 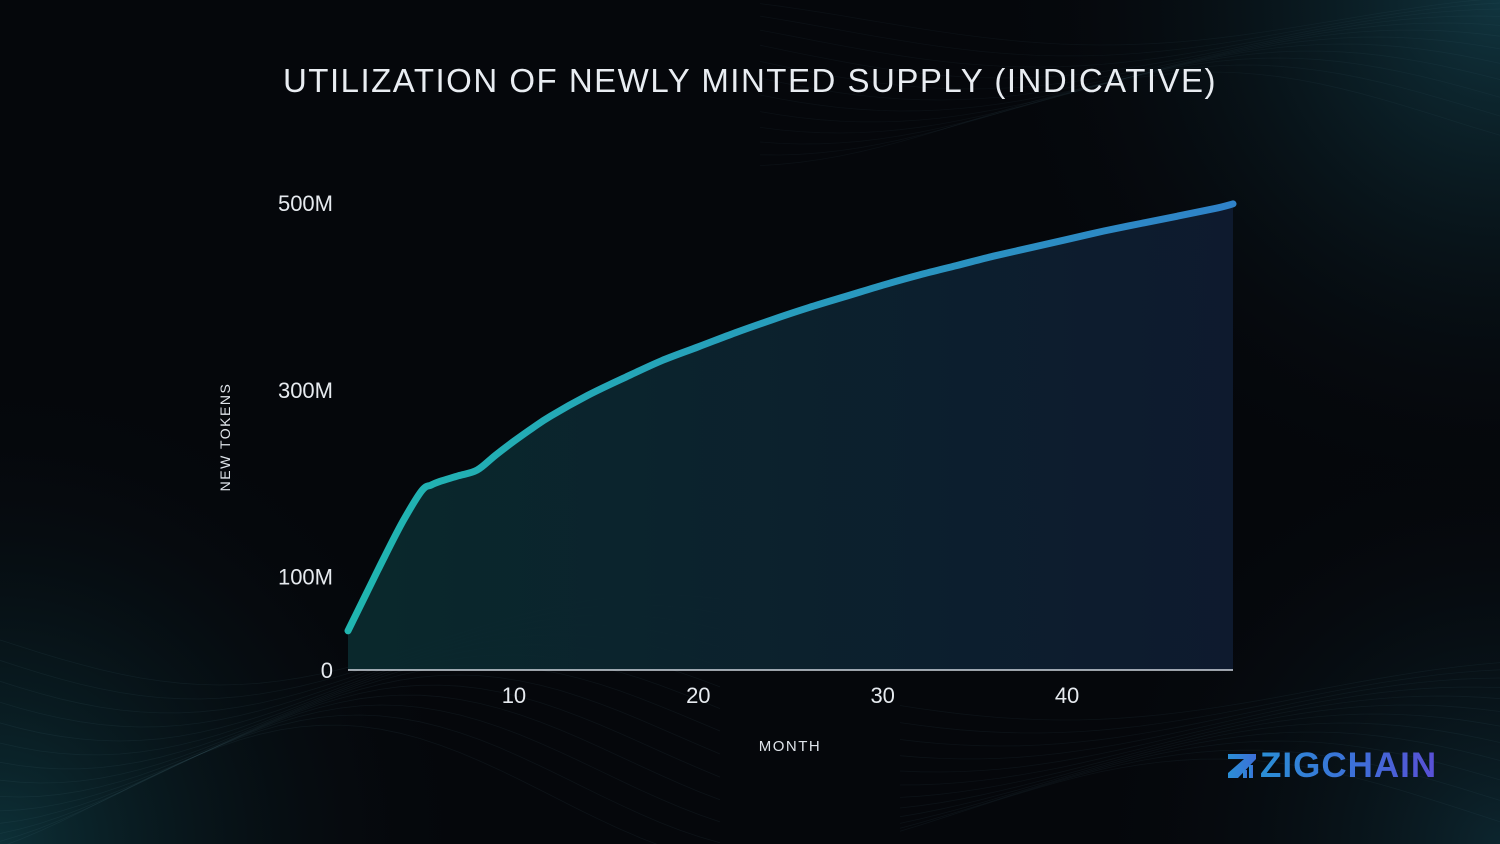 I want to click on zigchain-logo-text: ZIGCHAIN, so click(x=1349, y=765).